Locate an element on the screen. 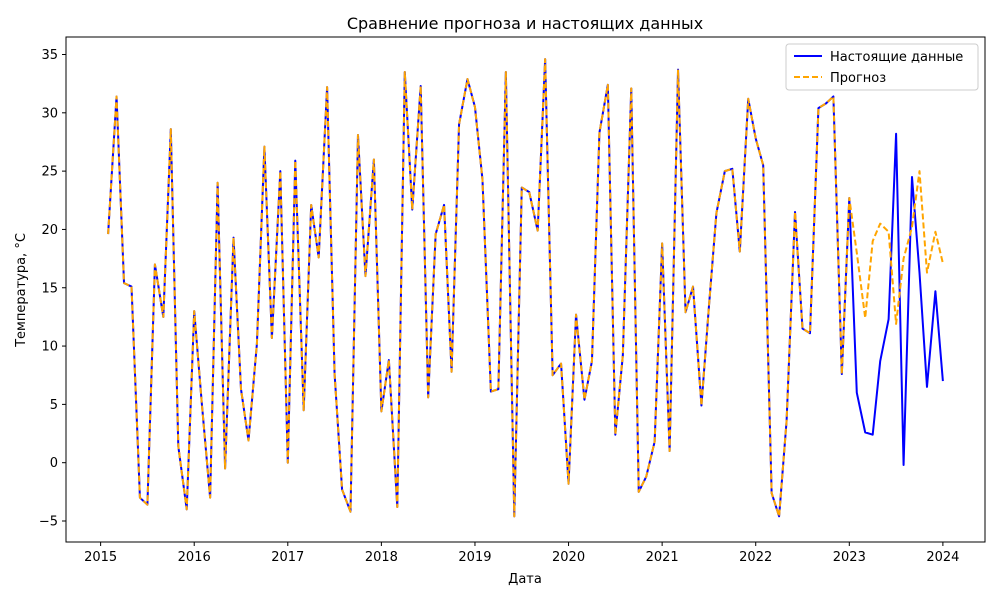 The image size is (1000, 600). legend-box is located at coordinates (882, 67).